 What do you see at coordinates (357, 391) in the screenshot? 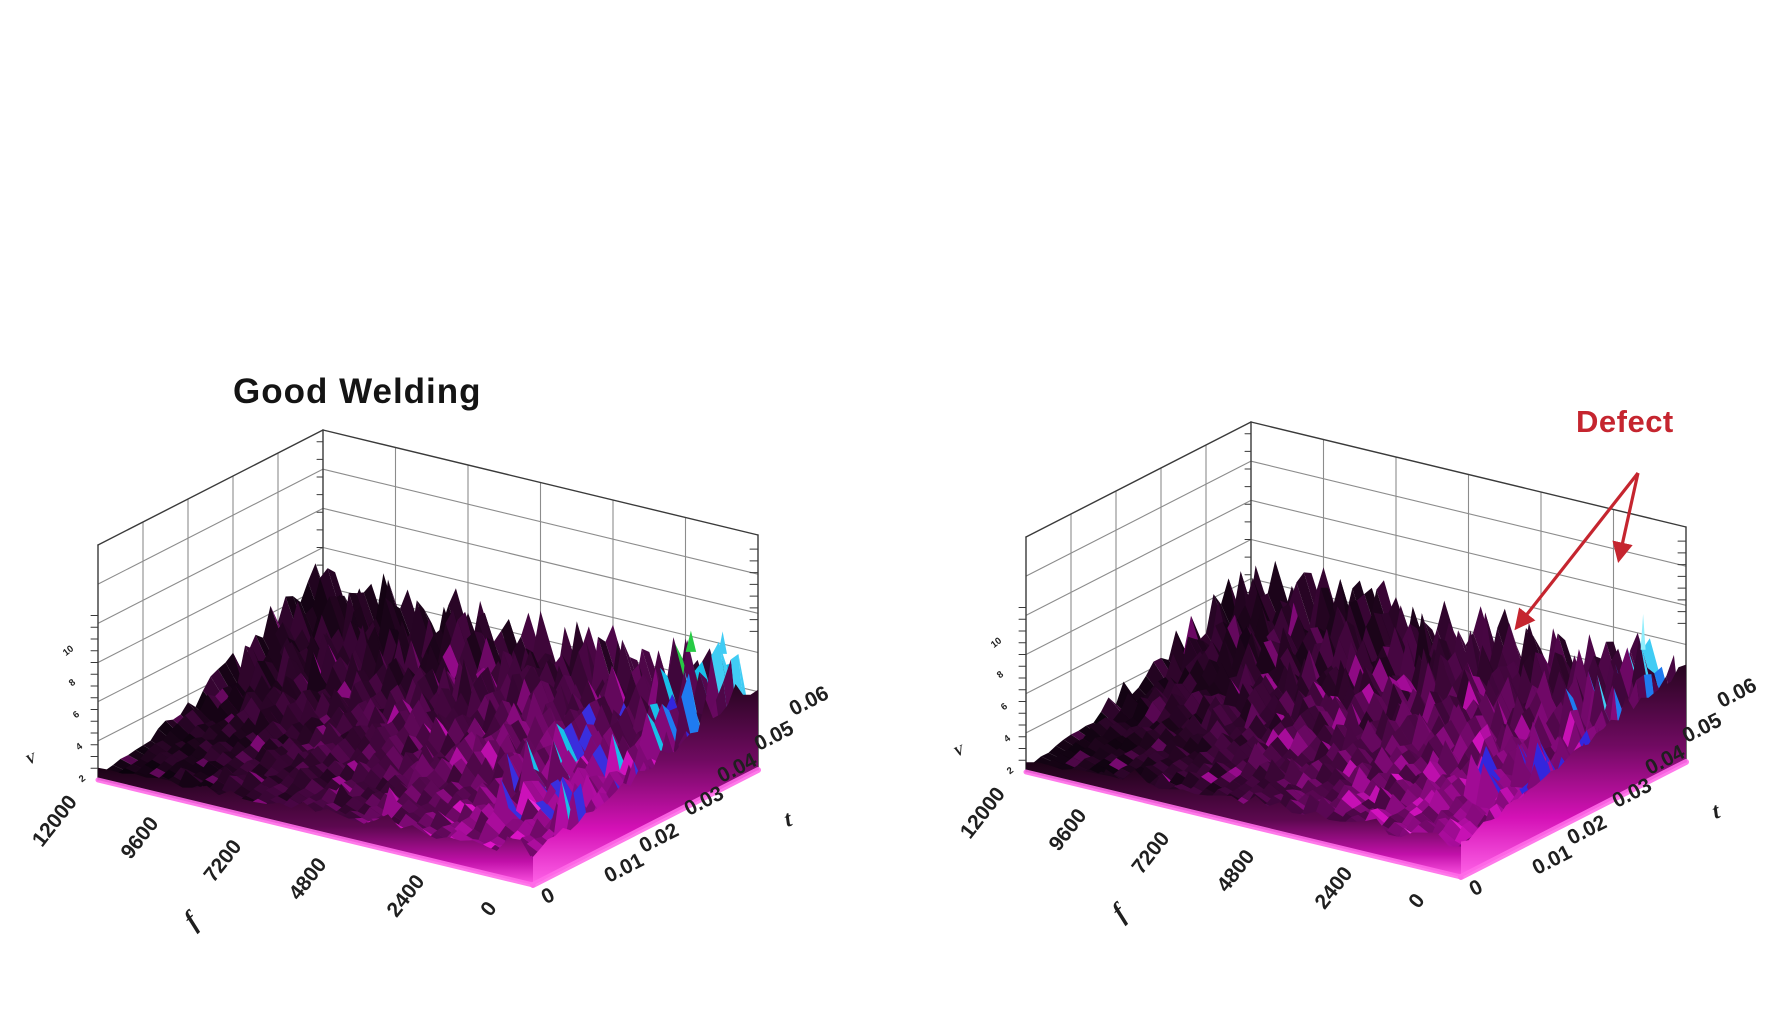
I see `good-welding-title: Good Welding` at bounding box center [357, 391].